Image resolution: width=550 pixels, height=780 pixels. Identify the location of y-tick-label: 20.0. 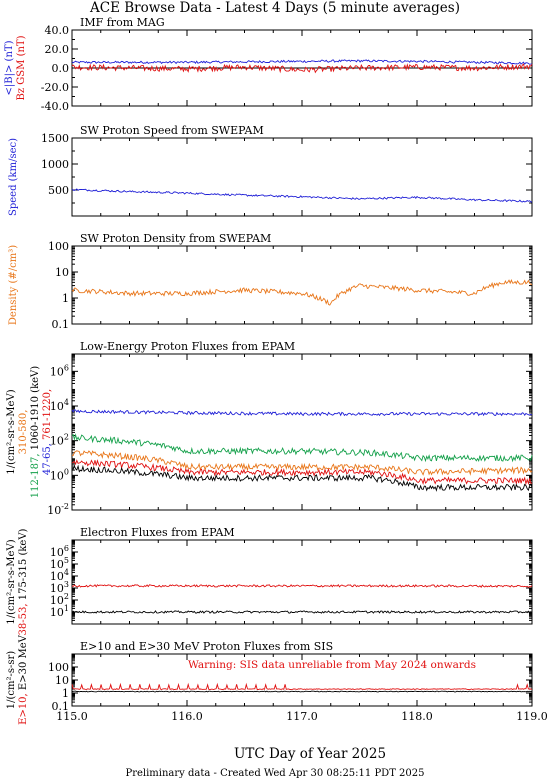
(57, 49).